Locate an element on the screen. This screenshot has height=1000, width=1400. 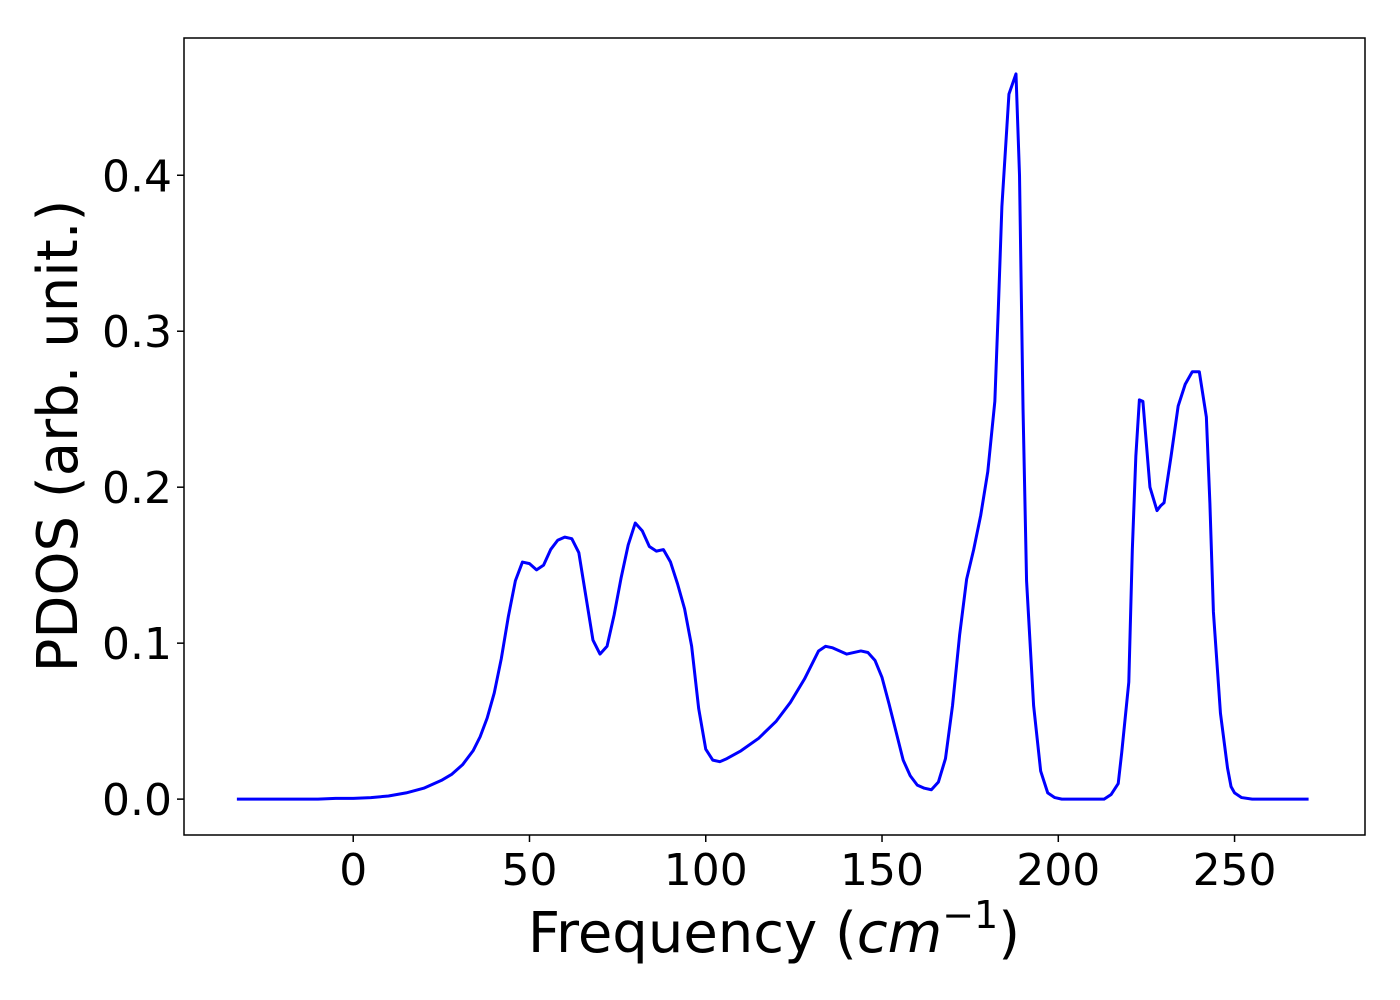
x-tick-label: 0 is located at coordinates (353, 870).